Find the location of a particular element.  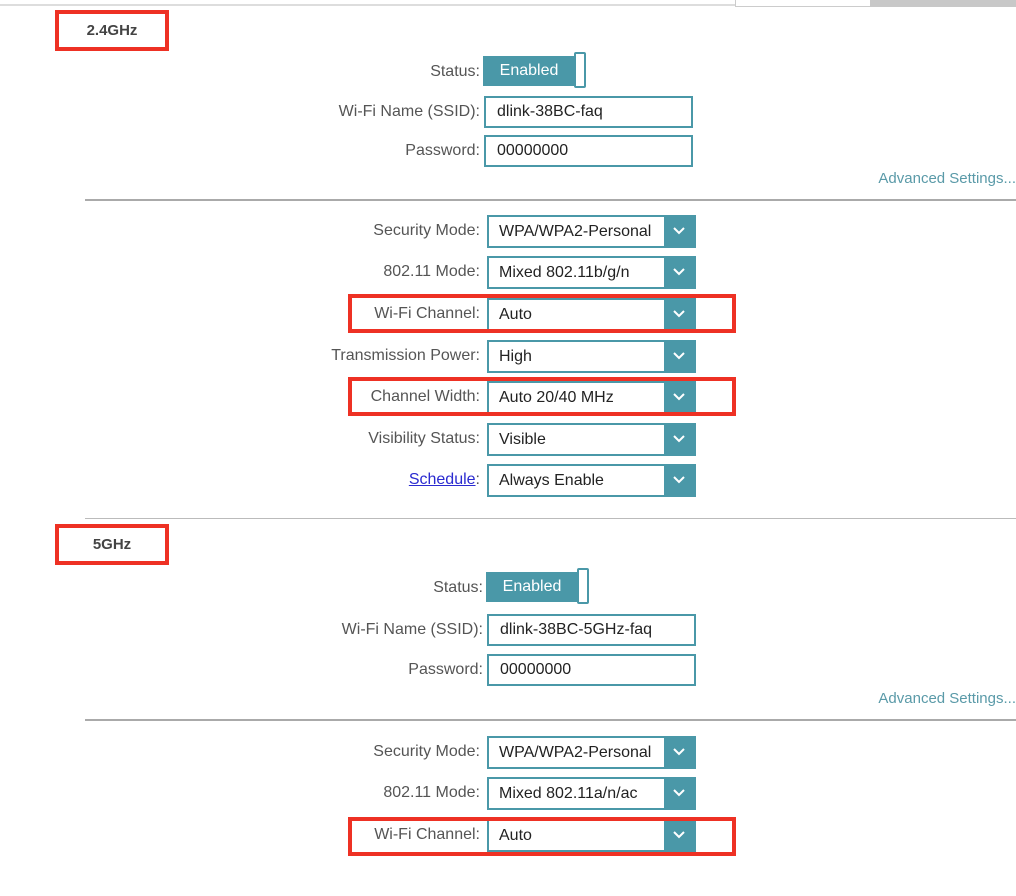

schedule-link: Schedule is located at coordinates (442, 479).